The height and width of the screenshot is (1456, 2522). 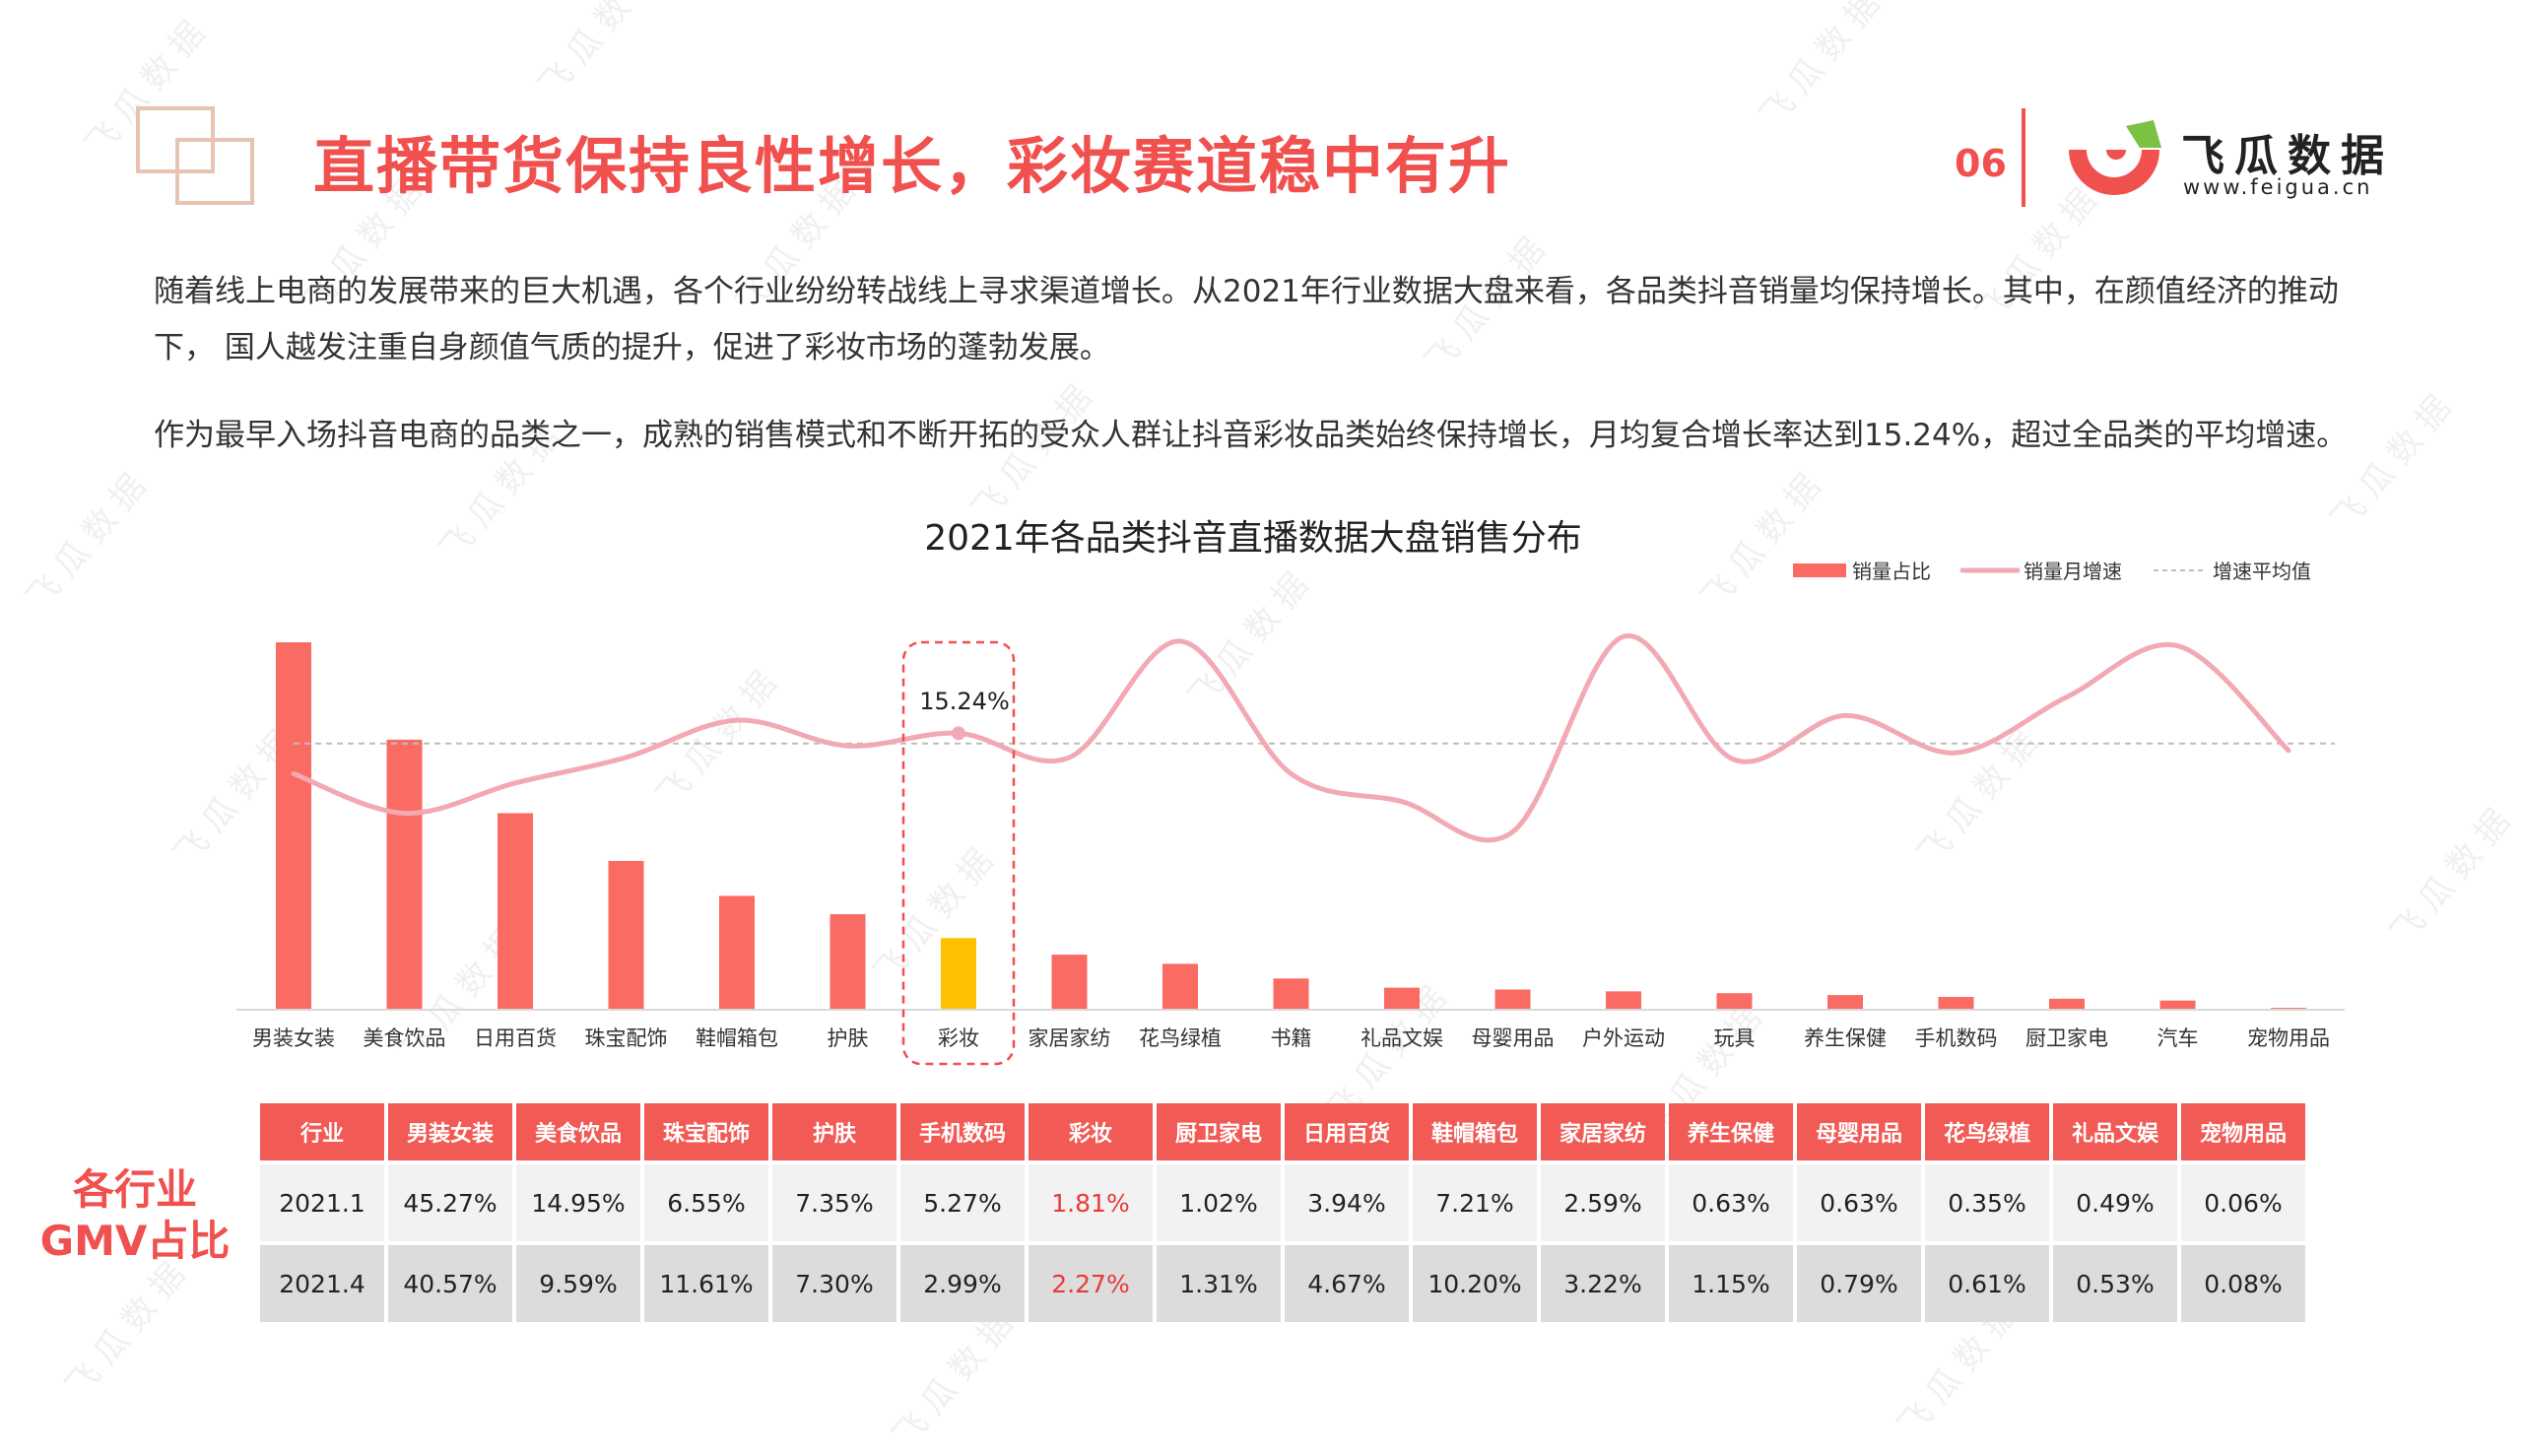 I want to click on data-label: 15.24%, so click(x=964, y=701).